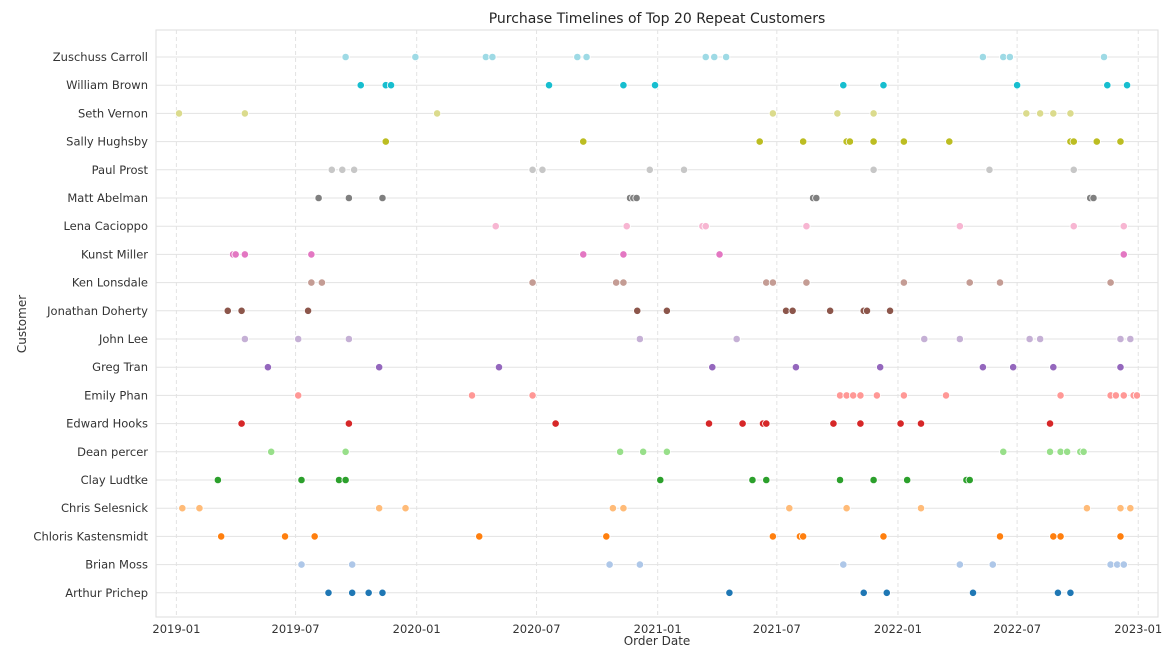 Image resolution: width=1167 pixels, height=650 pixels. Describe the element at coordinates (1138, 629) in the screenshot. I see `x-tick-label: 2023-01` at that location.